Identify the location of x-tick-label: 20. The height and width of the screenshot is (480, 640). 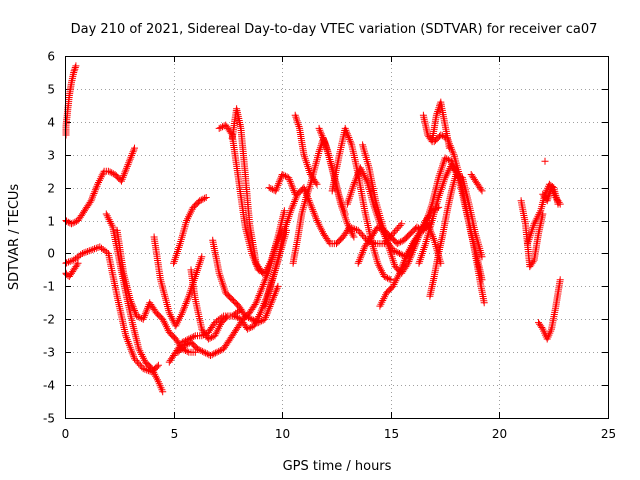
(499, 434).